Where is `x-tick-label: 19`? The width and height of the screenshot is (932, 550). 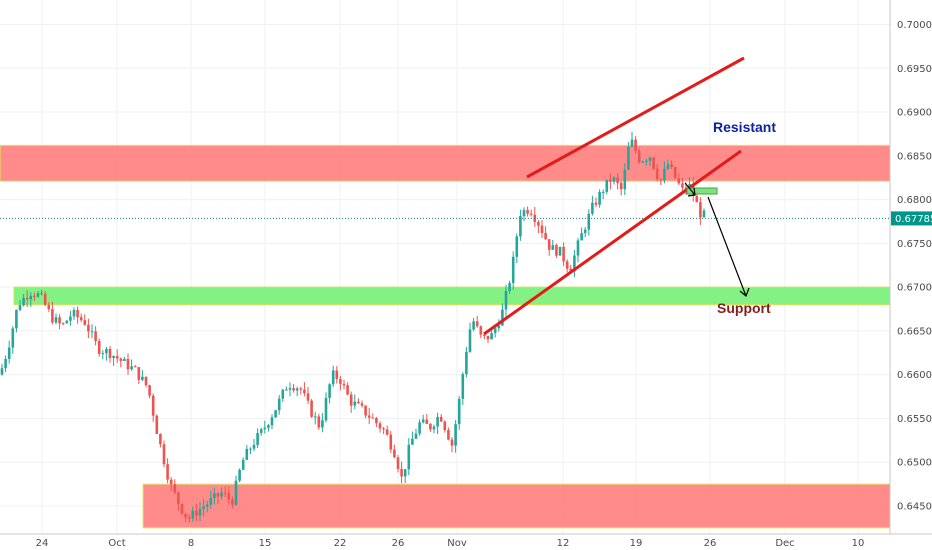 x-tick-label: 19 is located at coordinates (636, 543).